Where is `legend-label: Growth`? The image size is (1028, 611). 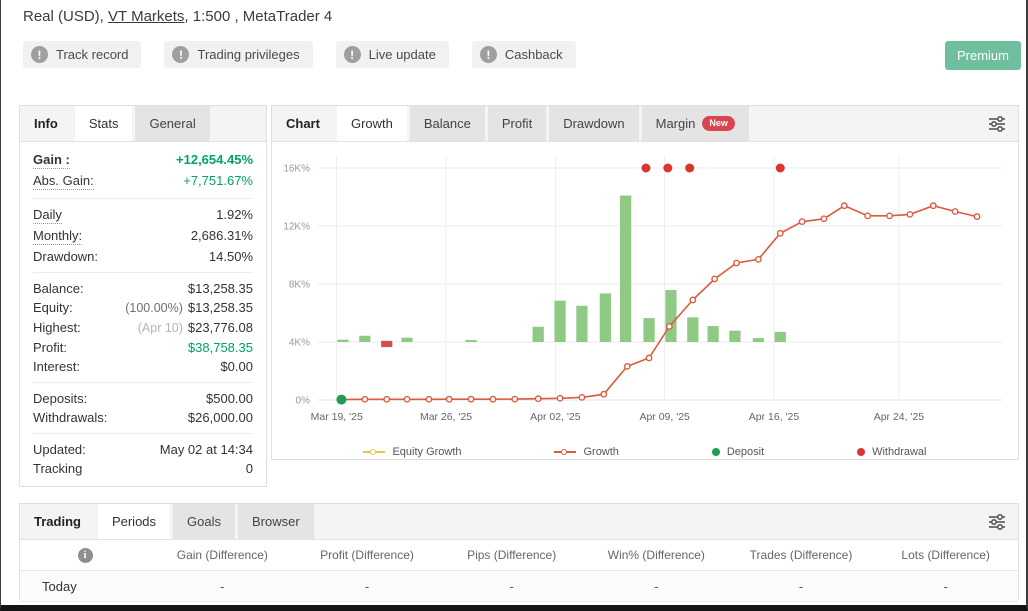
legend-label: Growth is located at coordinates (601, 452).